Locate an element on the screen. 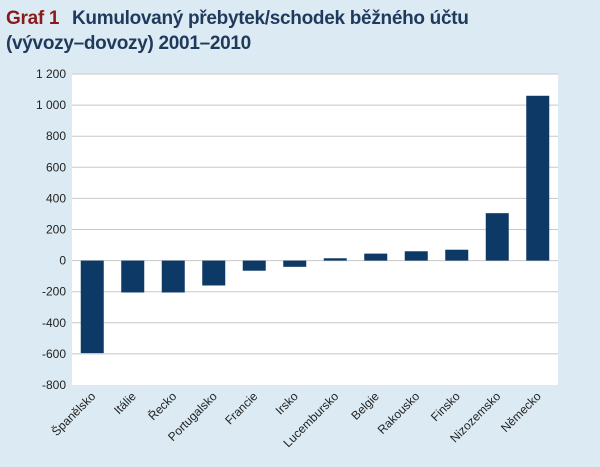 The height and width of the screenshot is (467, 600). y-tick-label: -400 is located at coordinates (54, 323).